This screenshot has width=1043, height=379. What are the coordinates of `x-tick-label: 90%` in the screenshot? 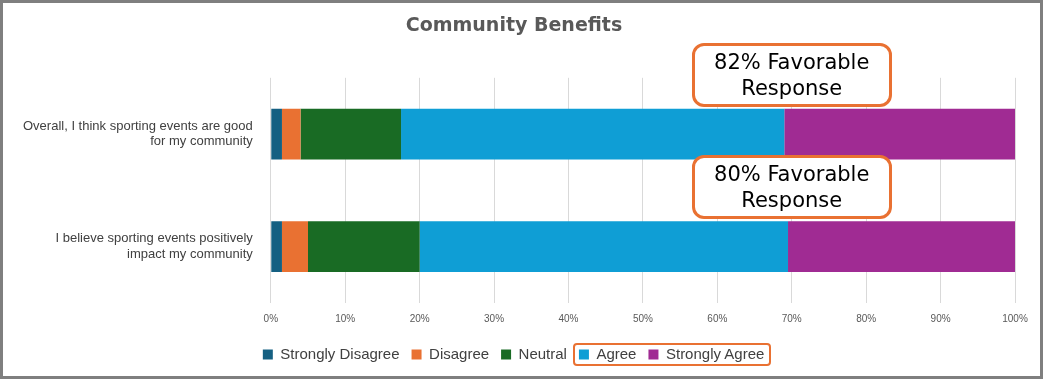 It's located at (940, 318).